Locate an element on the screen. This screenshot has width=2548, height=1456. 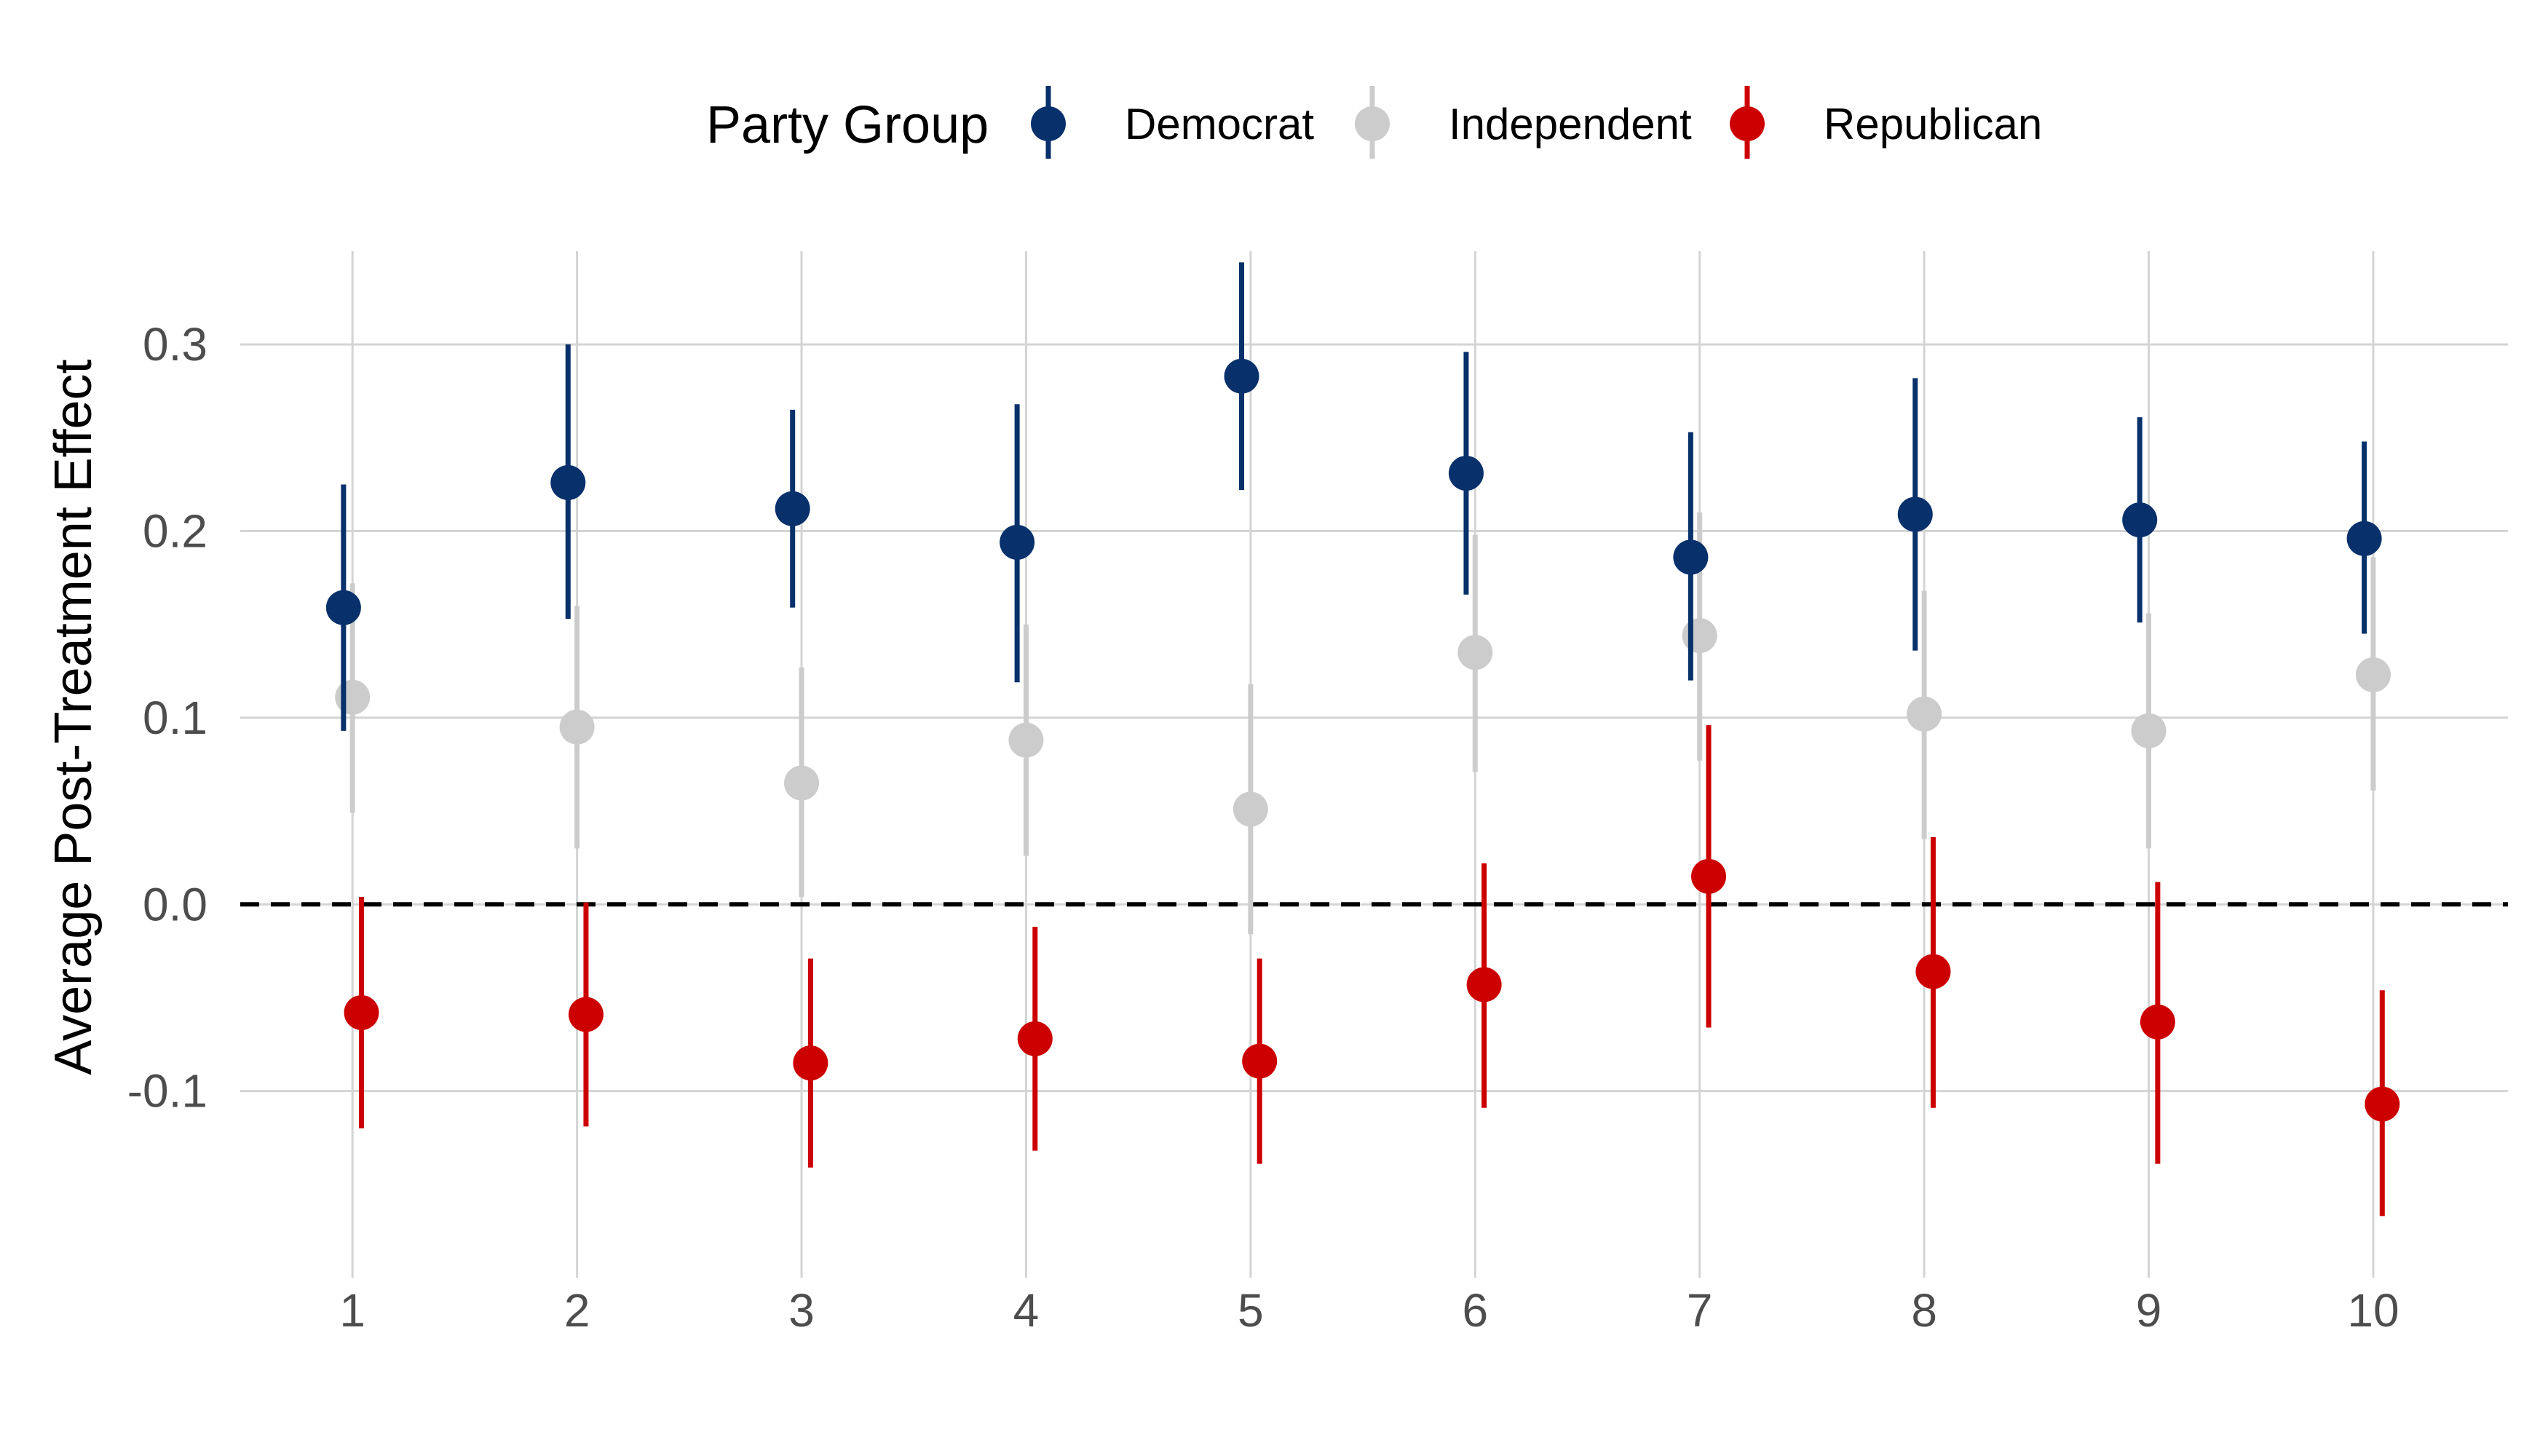
y-axis-title: Average Post-Treatment Effect is located at coordinates (73, 717).